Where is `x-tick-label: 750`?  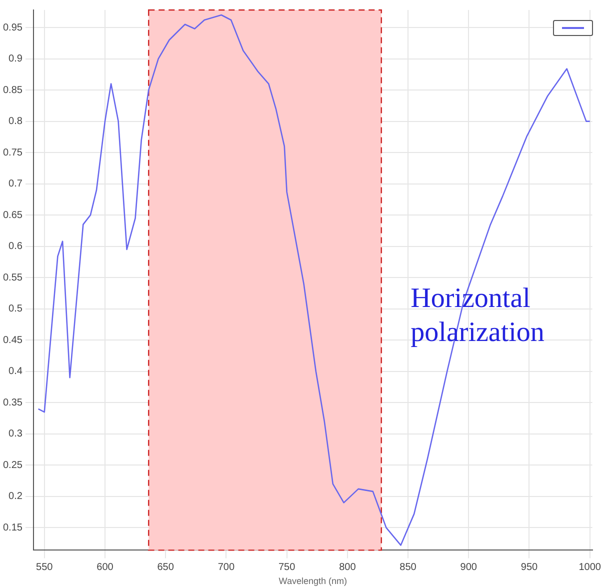 x-tick-label: 750 is located at coordinates (287, 567).